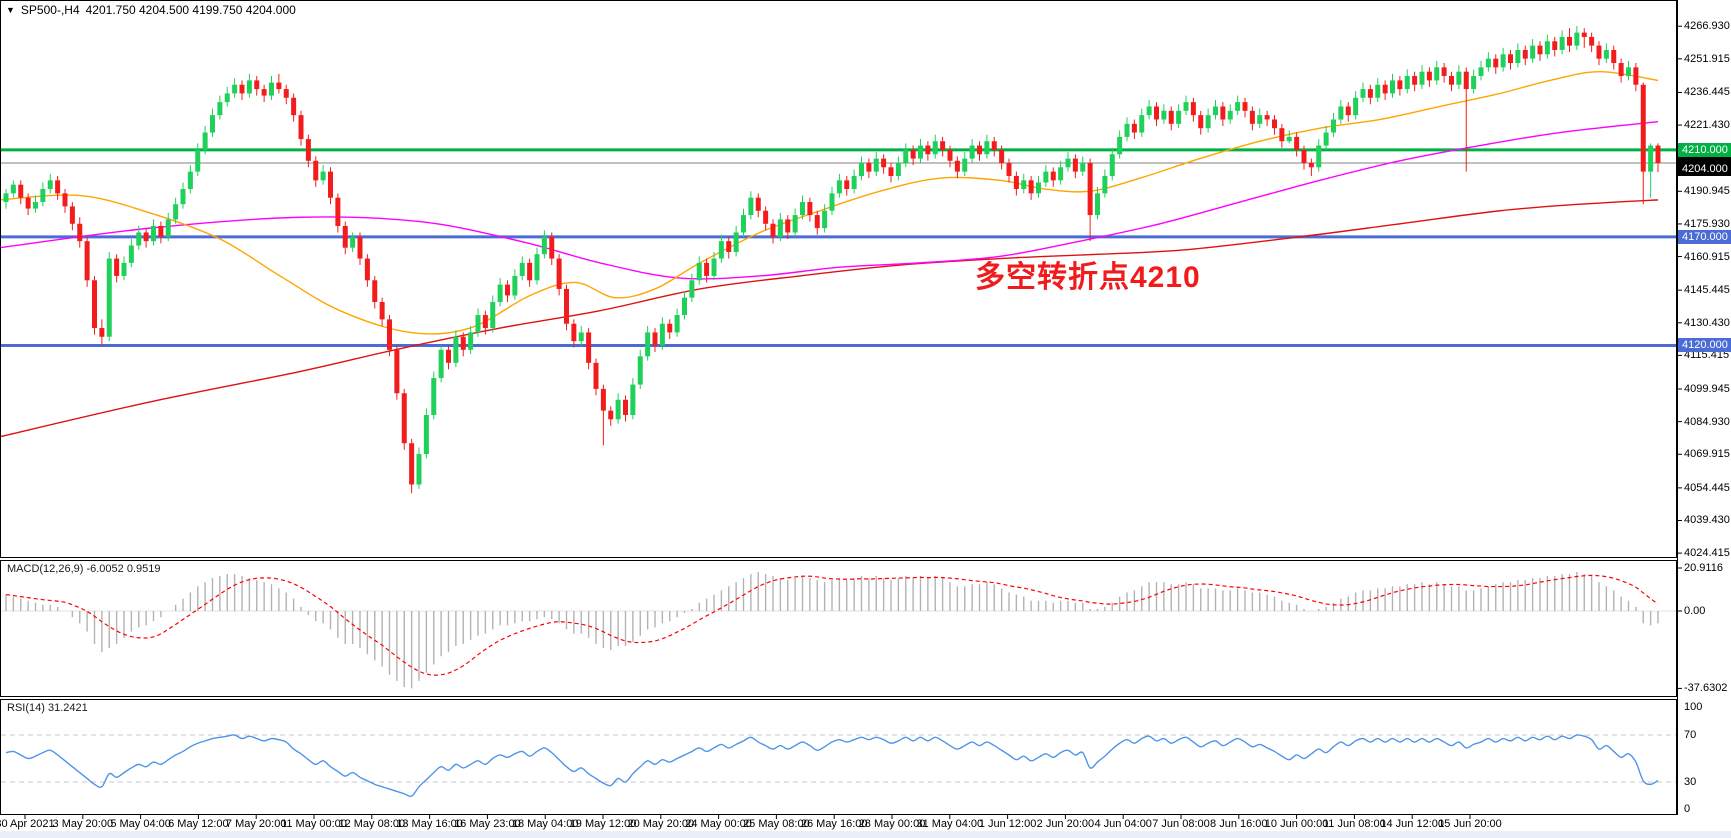  I want to click on time-tick-label: 28 May 00:00, so click(892, 824).